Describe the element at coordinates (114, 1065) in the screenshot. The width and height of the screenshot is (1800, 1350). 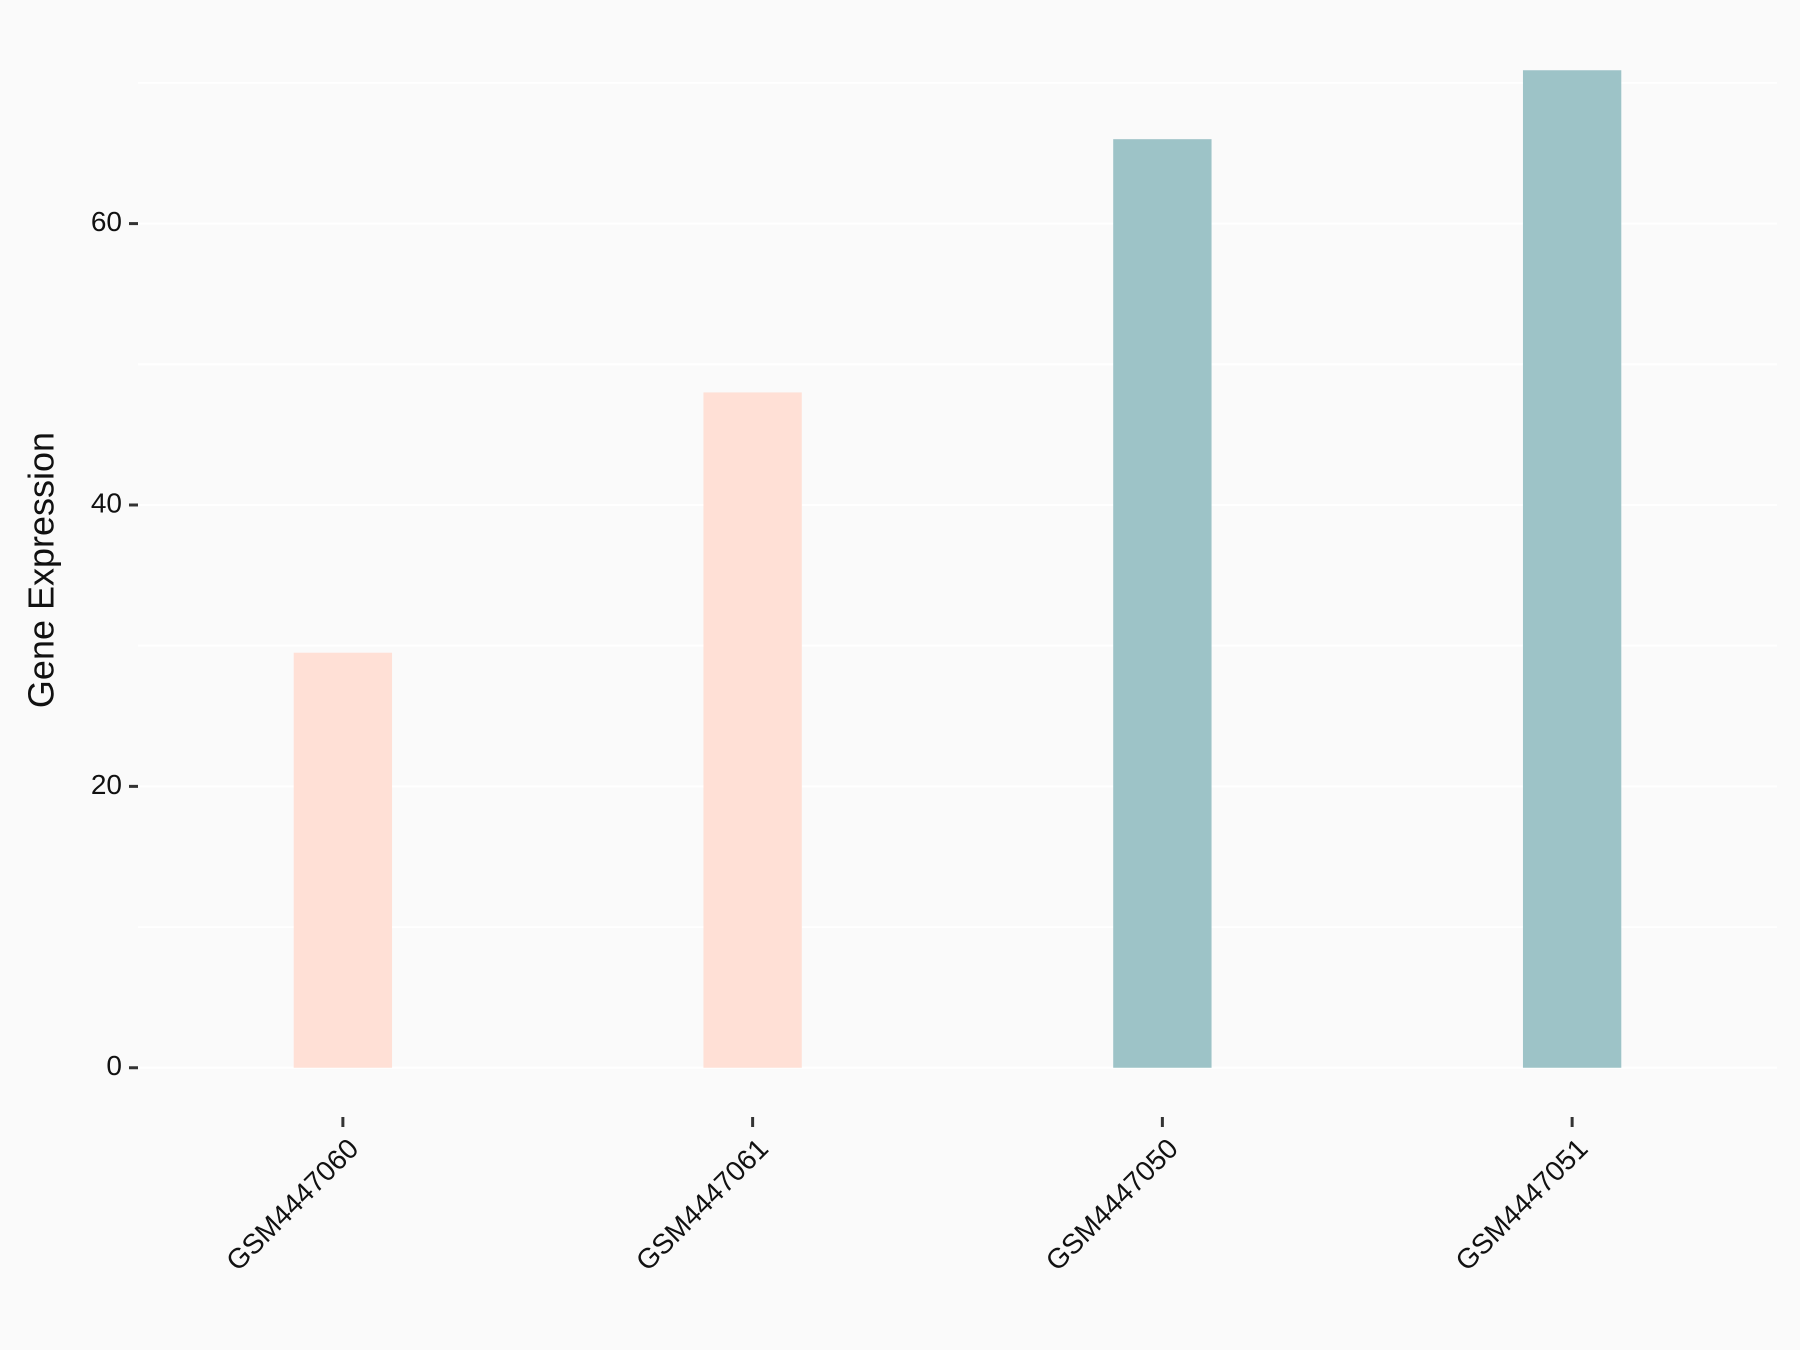
I see `y-tick-label: 0` at that location.